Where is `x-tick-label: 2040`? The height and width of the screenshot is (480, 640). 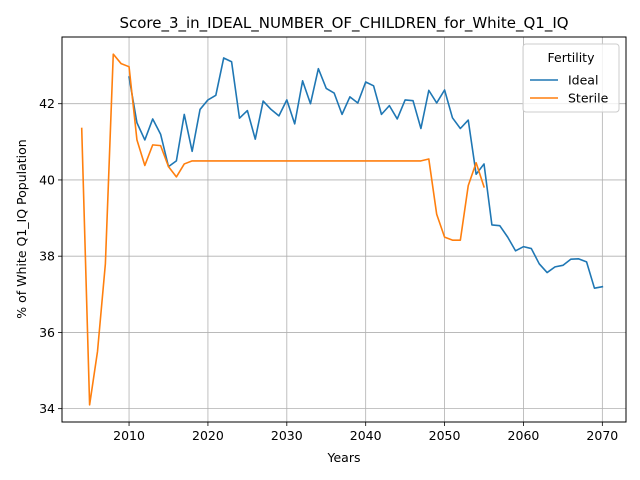
x-tick-label: 2040 is located at coordinates (366, 435).